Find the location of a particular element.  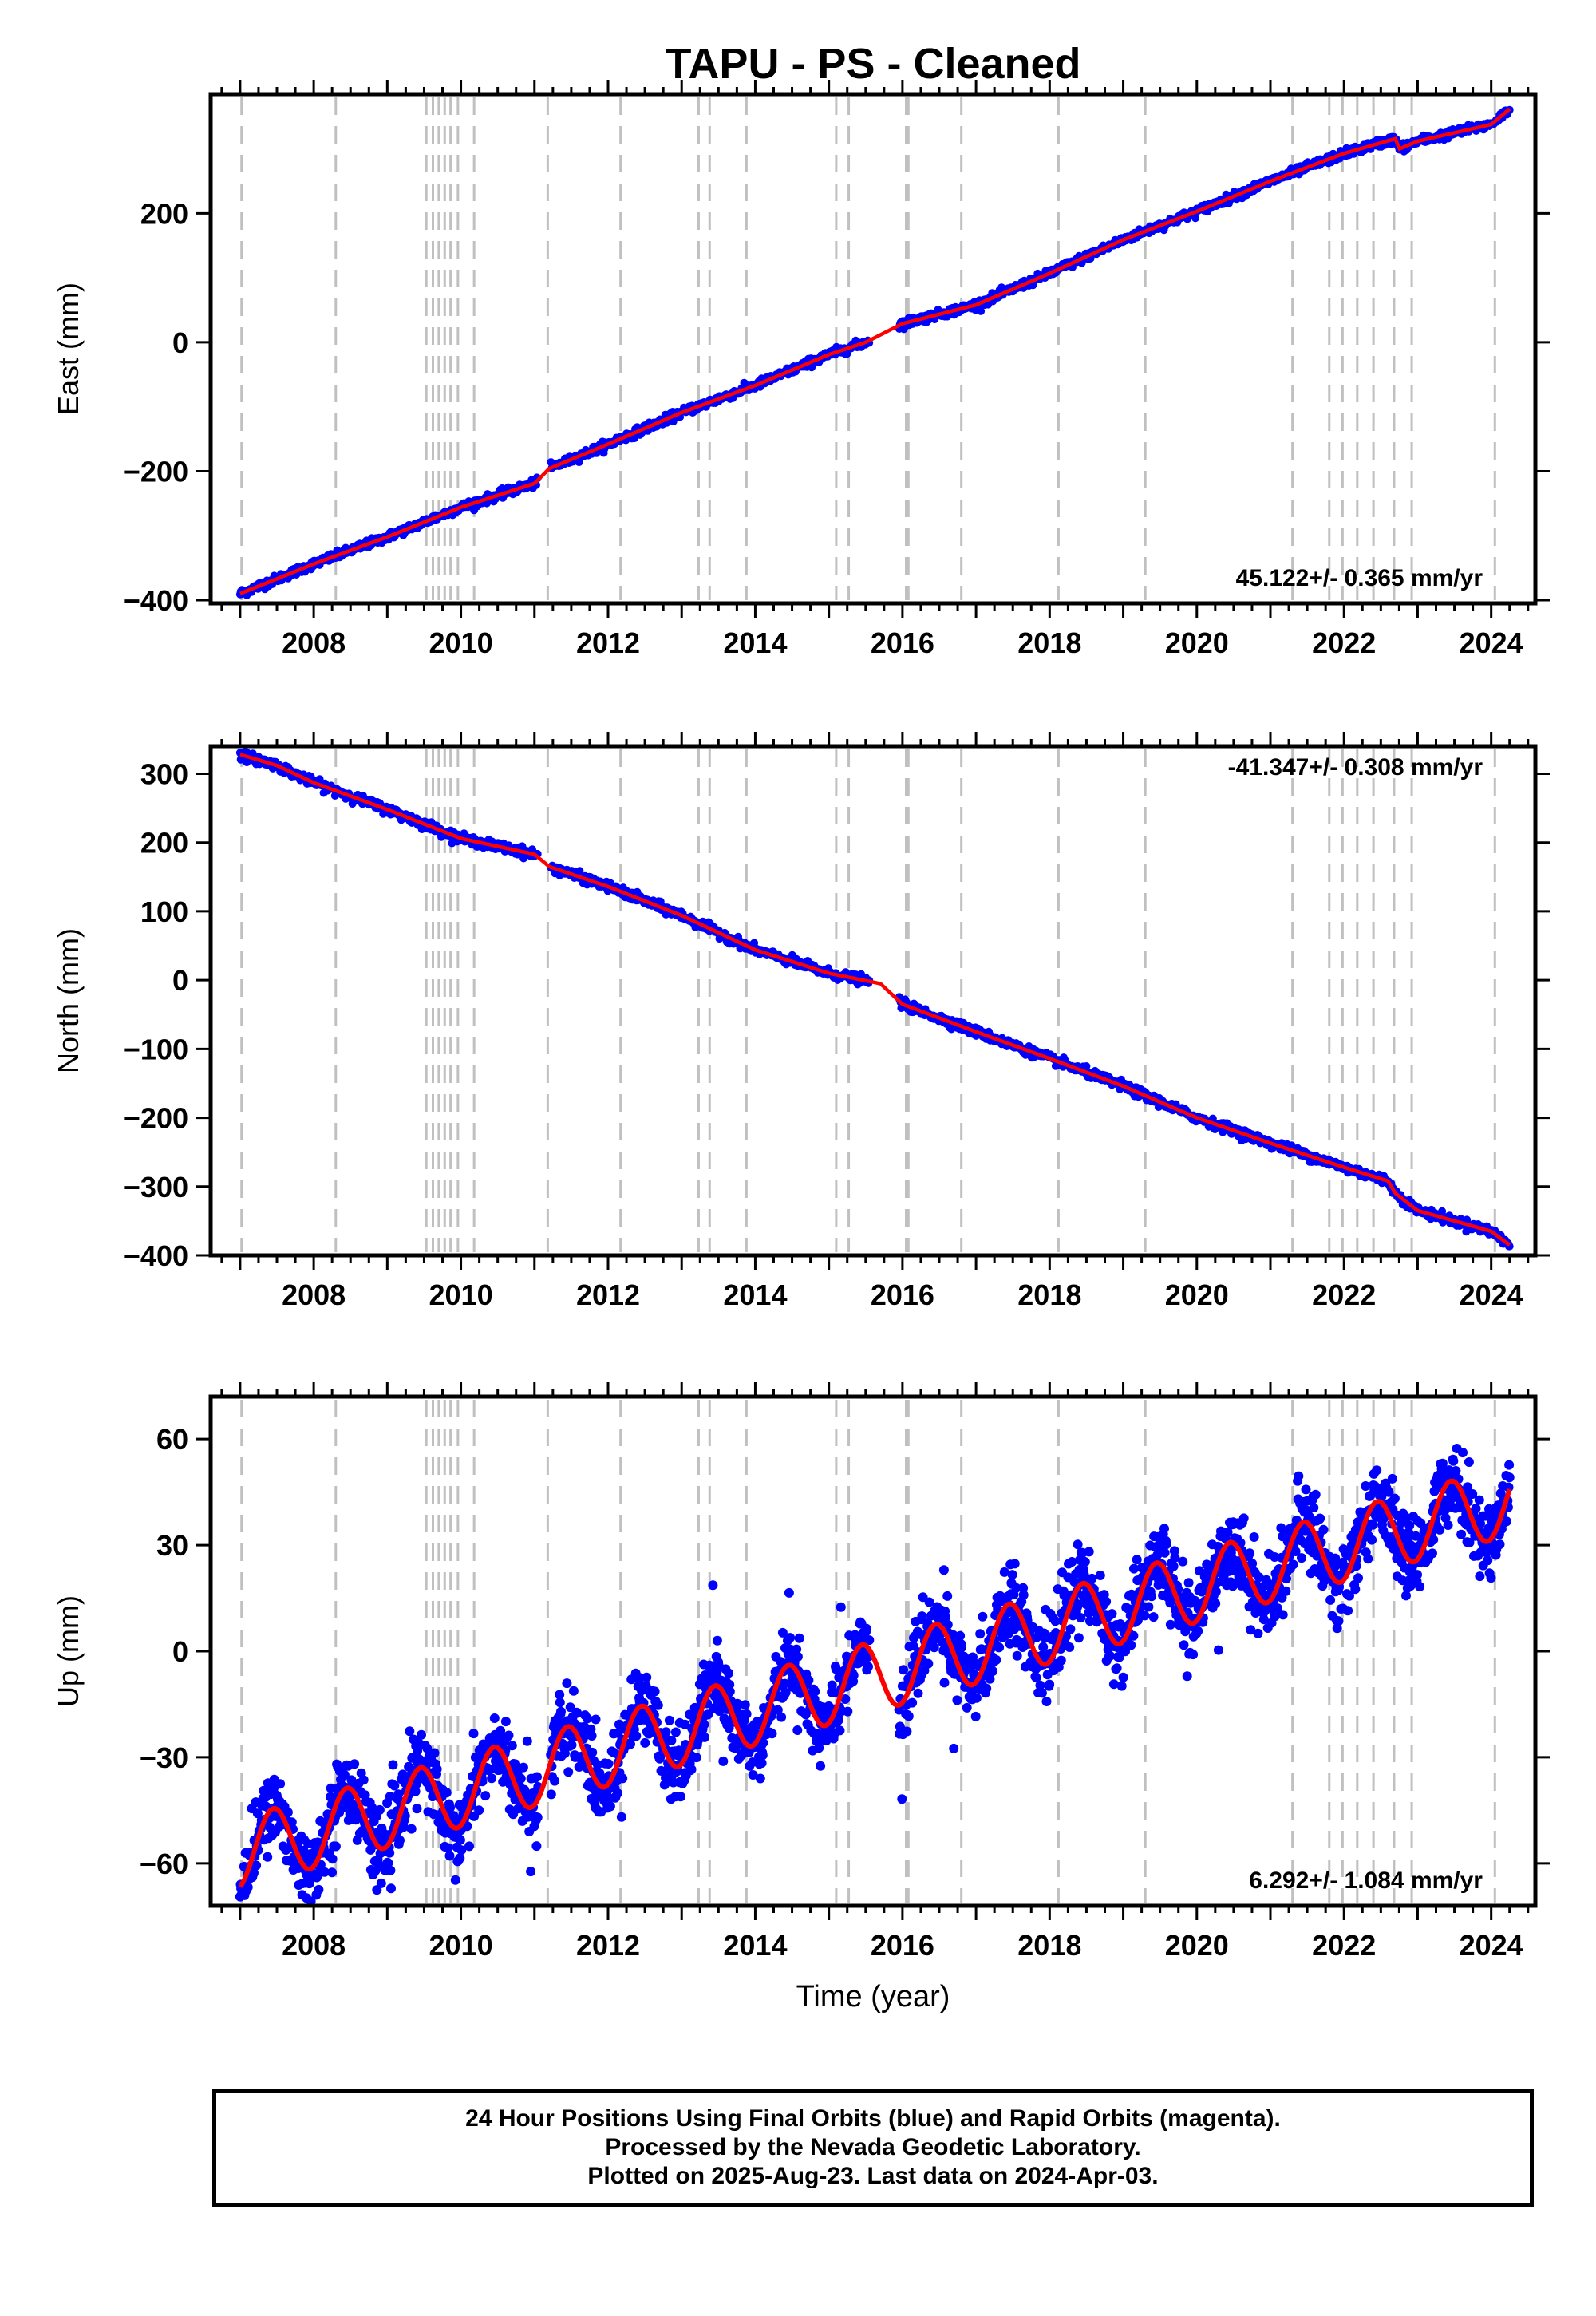

y-tick-label: −400 is located at coordinates (156, 600).